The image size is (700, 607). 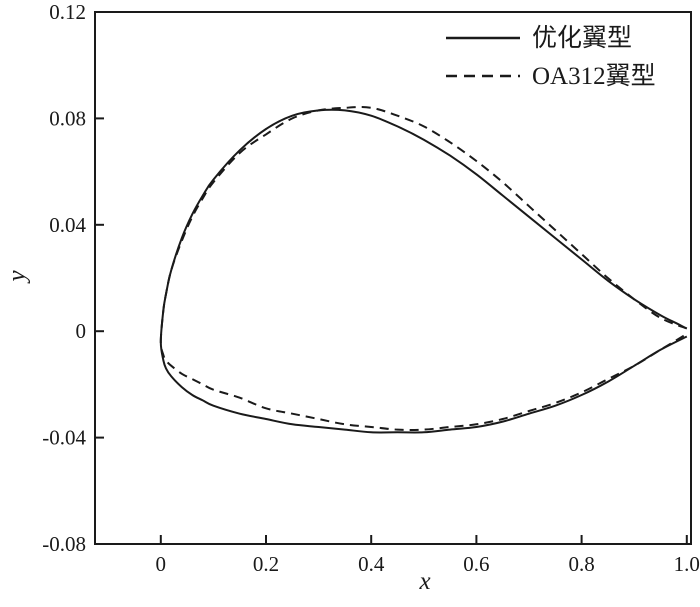 I want to click on x-tick-label: 0, so click(x=161, y=564).